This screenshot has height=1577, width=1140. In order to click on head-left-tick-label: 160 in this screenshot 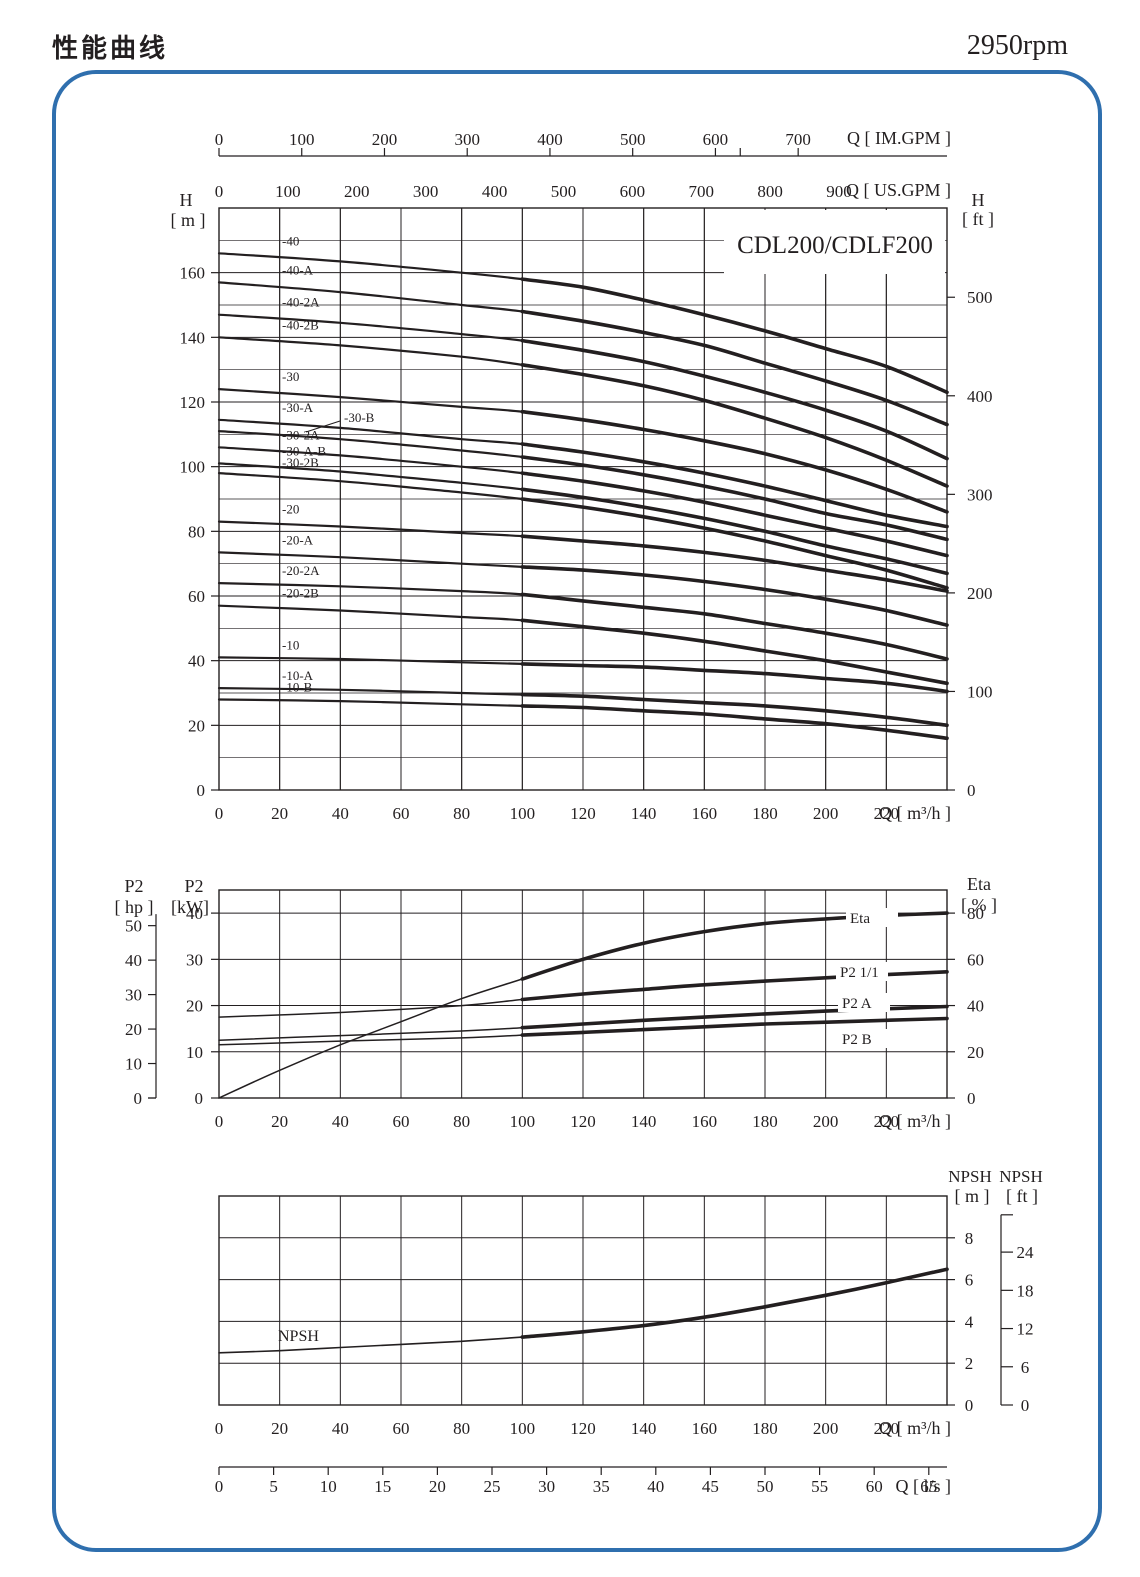, I will do `click(193, 273)`.